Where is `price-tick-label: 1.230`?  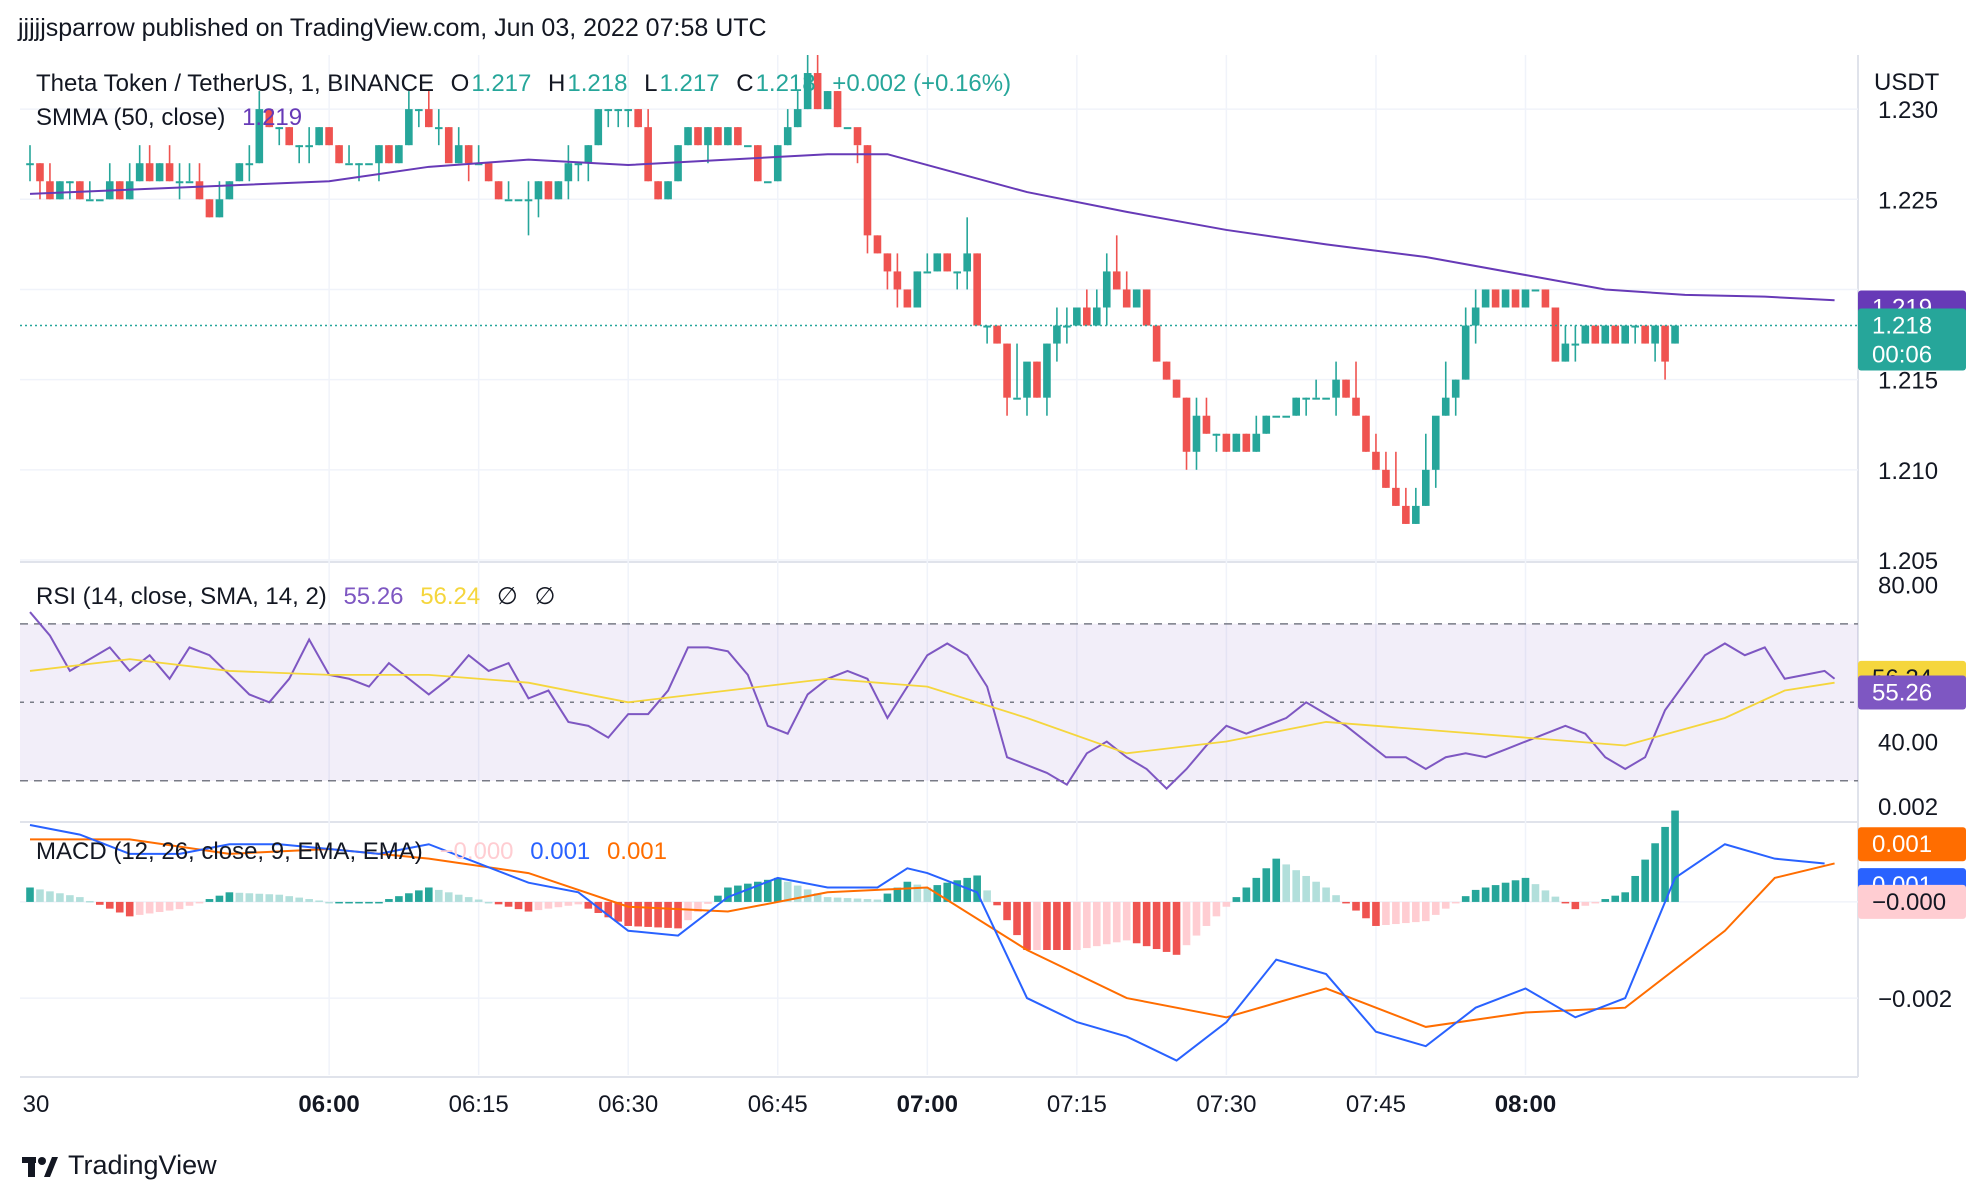
price-tick-label: 1.230 is located at coordinates (1908, 110).